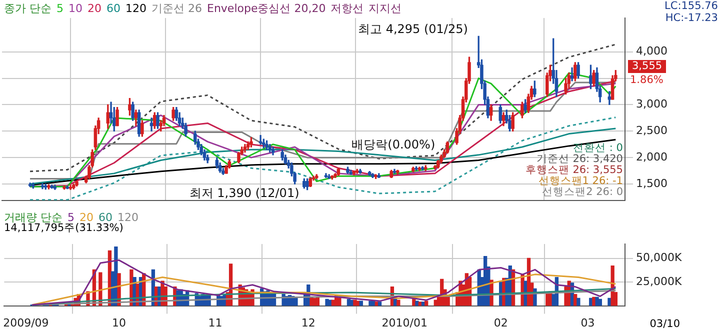  I want to click on text: 1.86%, so click(647, 80).